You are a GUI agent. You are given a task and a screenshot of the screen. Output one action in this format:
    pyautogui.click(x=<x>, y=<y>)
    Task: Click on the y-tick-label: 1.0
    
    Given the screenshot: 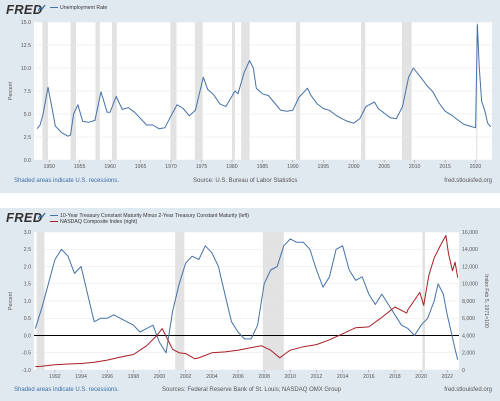 What is the action you would take?
    pyautogui.click(x=27, y=302)
    